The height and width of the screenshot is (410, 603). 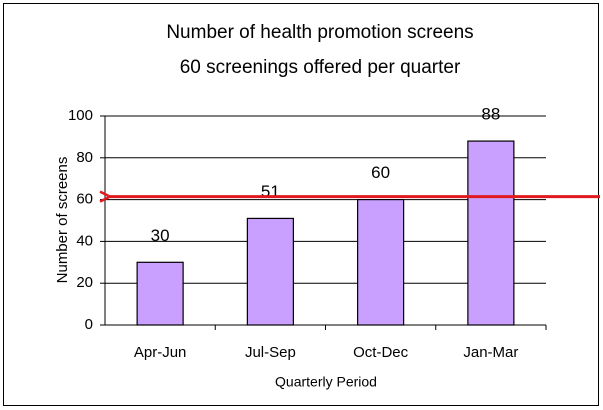 What do you see at coordinates (270, 352) in the screenshot?
I see `x-tick-label: Jul-Sep` at bounding box center [270, 352].